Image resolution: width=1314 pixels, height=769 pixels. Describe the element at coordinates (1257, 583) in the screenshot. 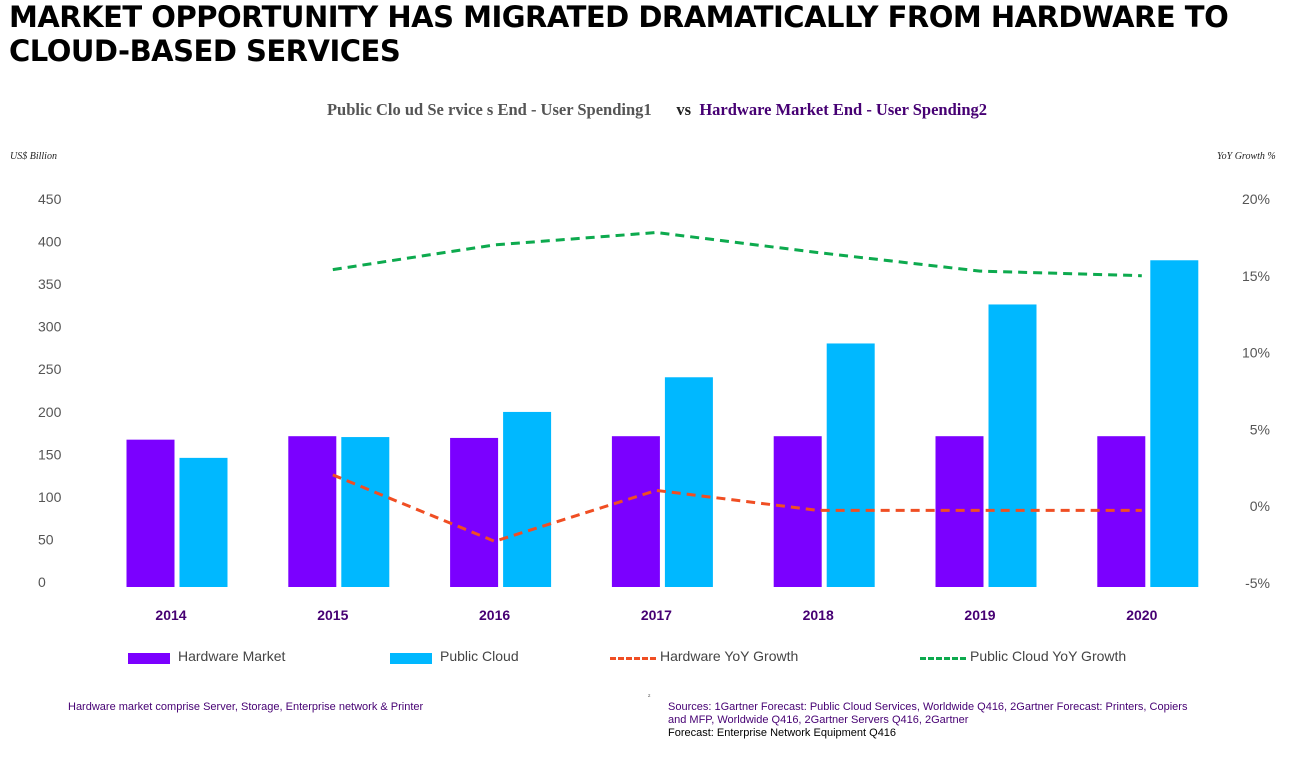

I see `y2-tick-label: -5%` at that location.